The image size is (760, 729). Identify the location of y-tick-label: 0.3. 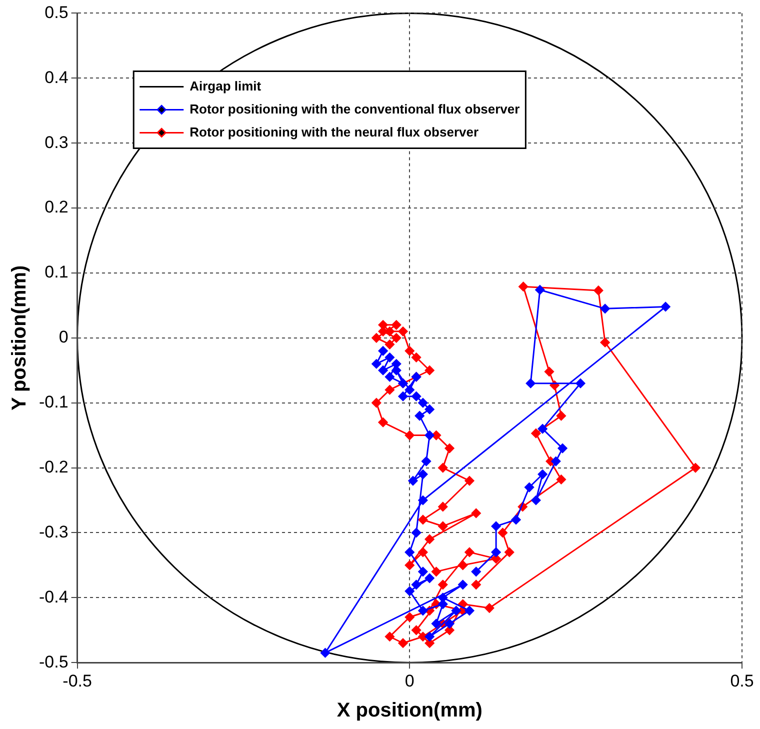
(56, 142).